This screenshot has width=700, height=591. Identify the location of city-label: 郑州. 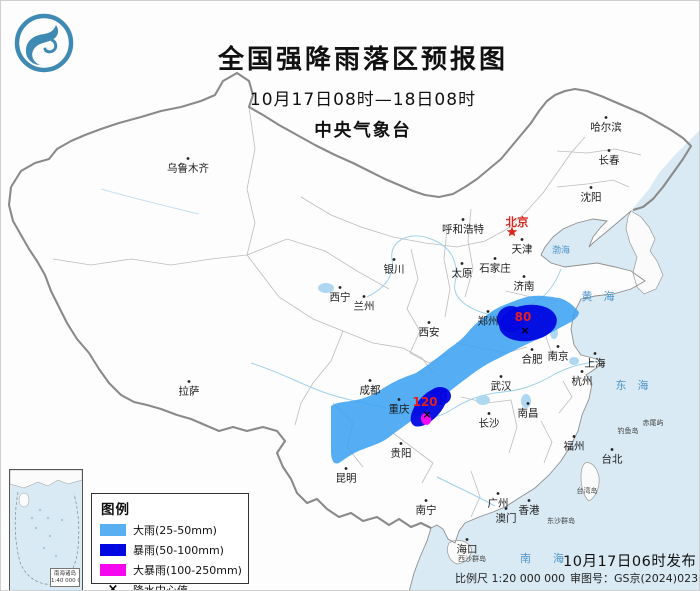
(488, 321).